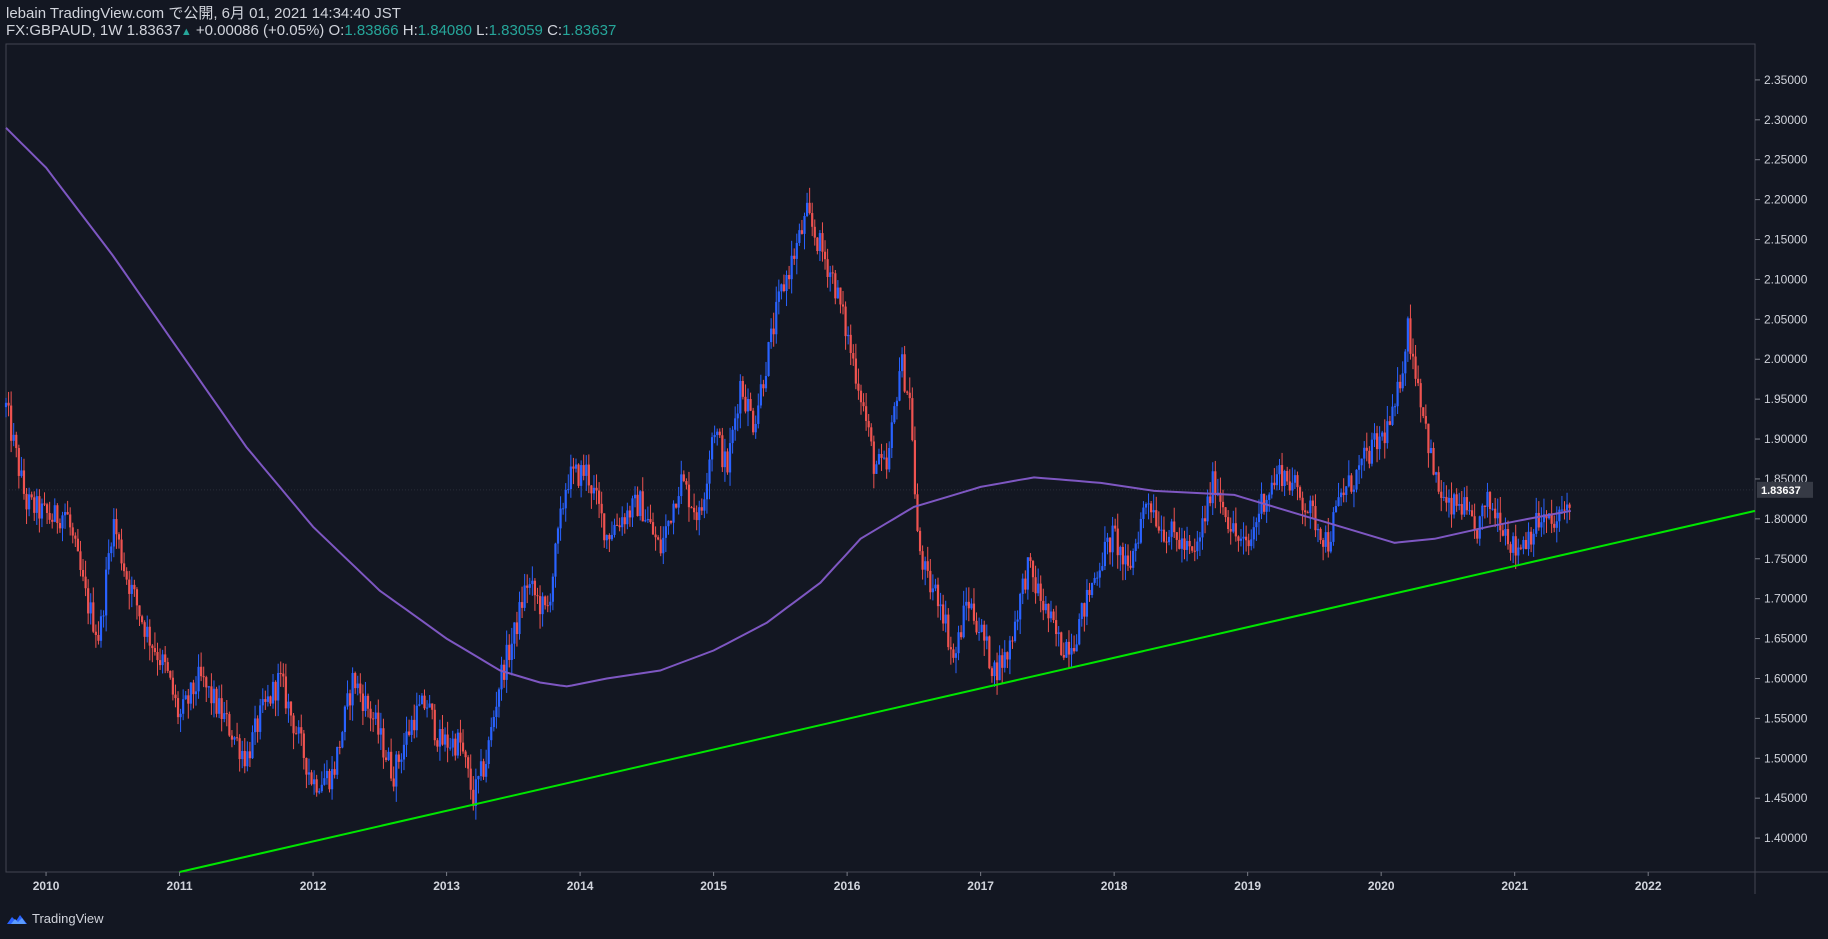 The image size is (1828, 939). I want to click on time-tick-label: 2012, so click(313, 886).